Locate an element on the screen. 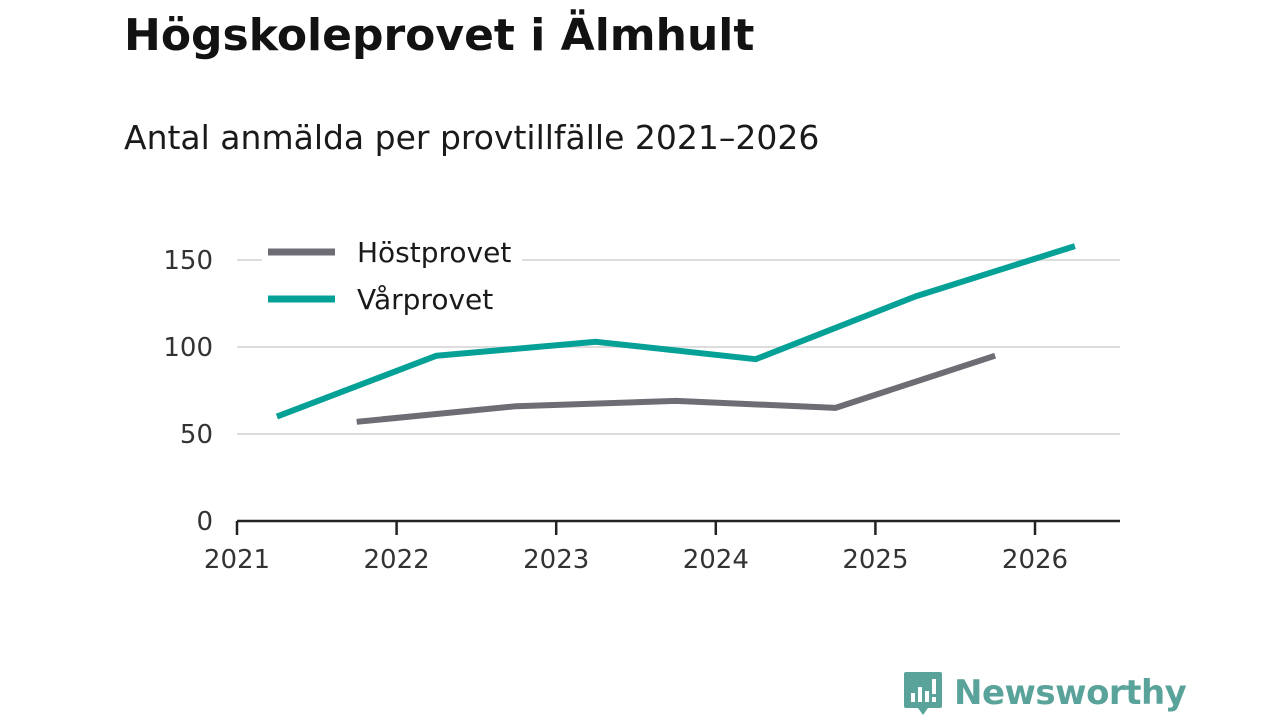  x-tick-label: 2021 is located at coordinates (237, 560).